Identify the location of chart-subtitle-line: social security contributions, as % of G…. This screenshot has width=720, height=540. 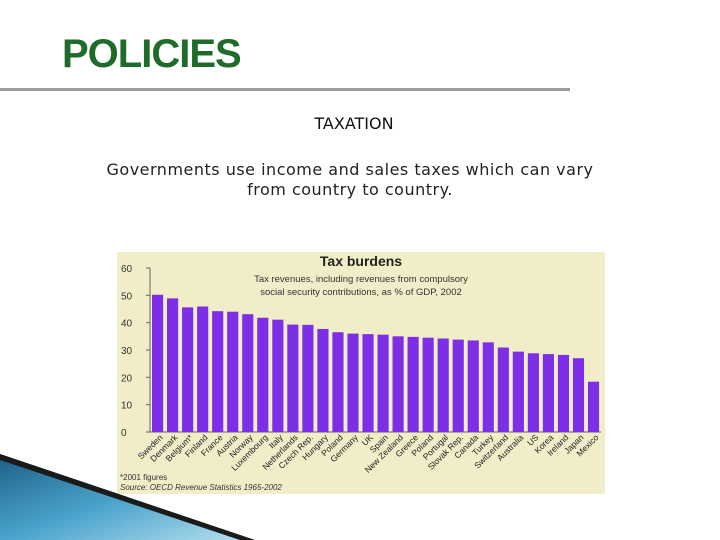
(361, 292).